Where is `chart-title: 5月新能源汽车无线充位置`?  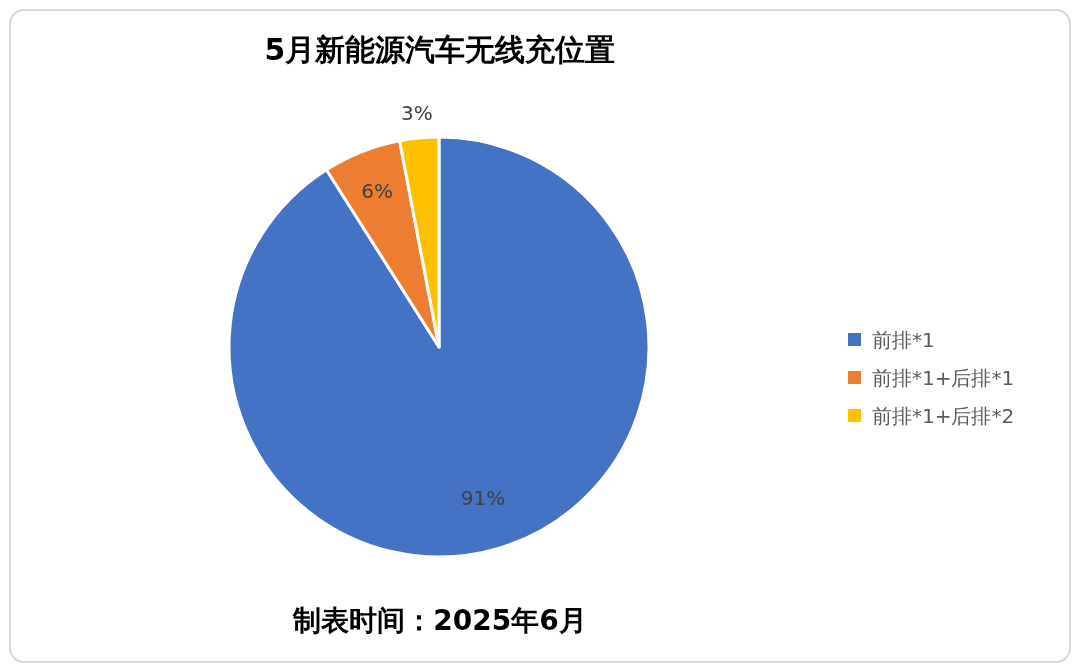
chart-title: 5月新能源汽车无线充位置 is located at coordinates (440, 49).